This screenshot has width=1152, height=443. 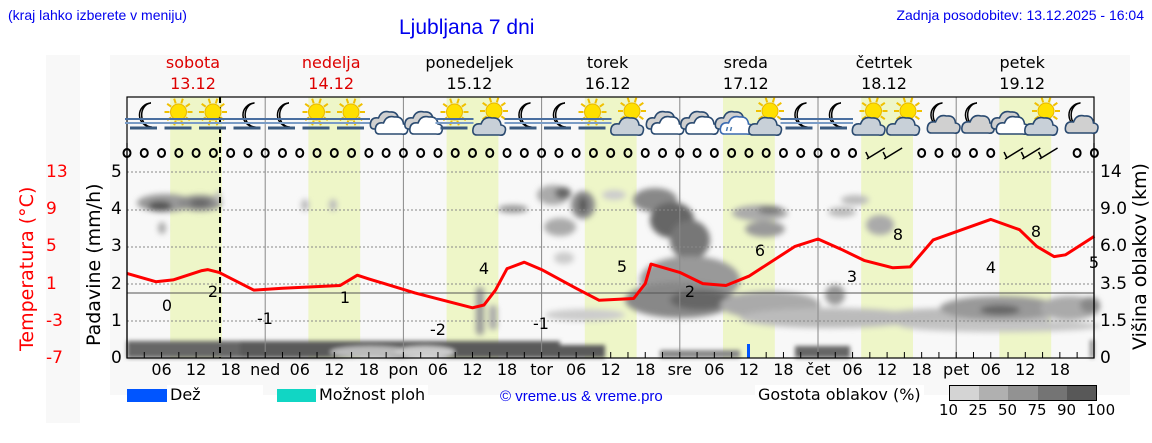 What do you see at coordinates (608, 73) in the screenshot?
I see `day-header: torek 16.12` at bounding box center [608, 73].